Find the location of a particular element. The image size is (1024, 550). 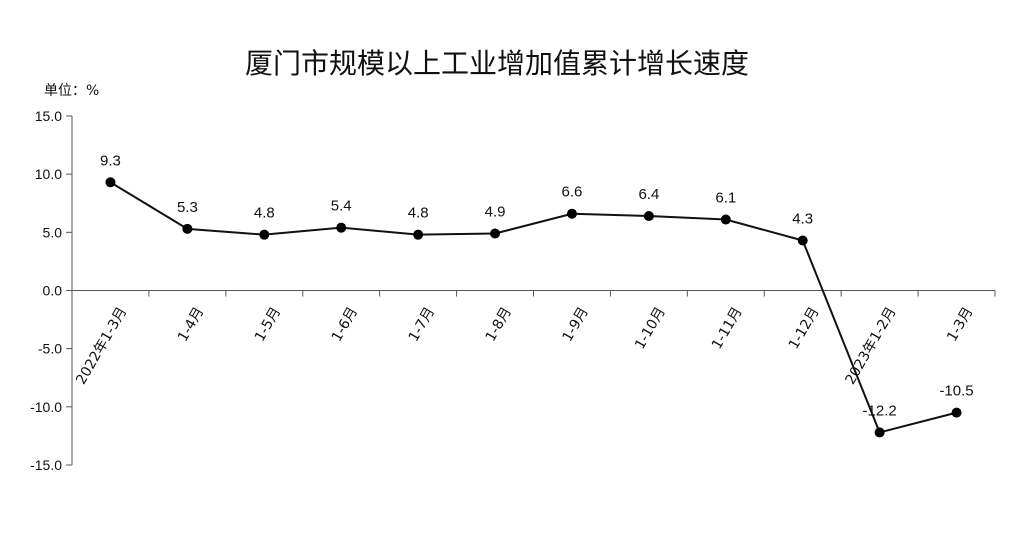

chart-title: 厦门市规模以上工业增加值累计增长速度 is located at coordinates (497, 63).